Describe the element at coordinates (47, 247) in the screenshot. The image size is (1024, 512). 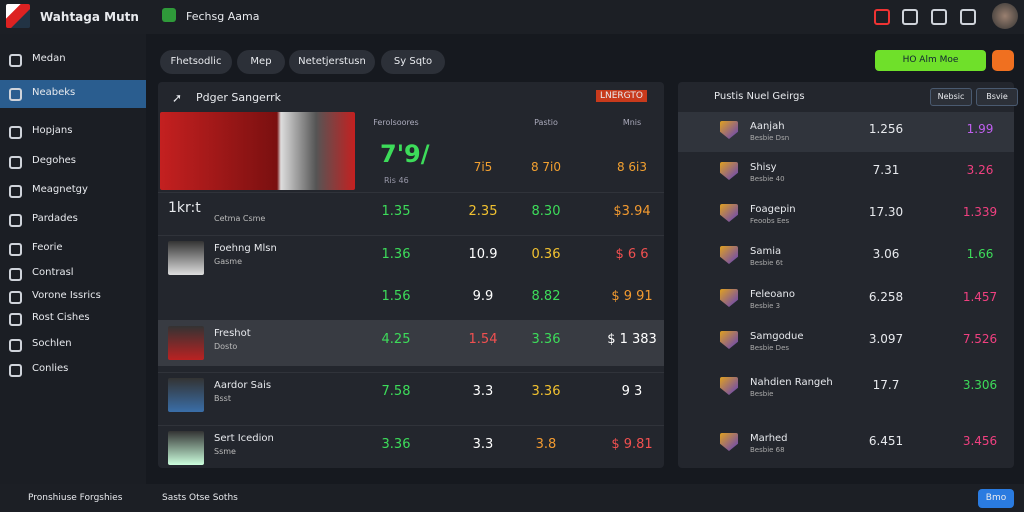
I see `sidebar-item: Feorie` at that location.